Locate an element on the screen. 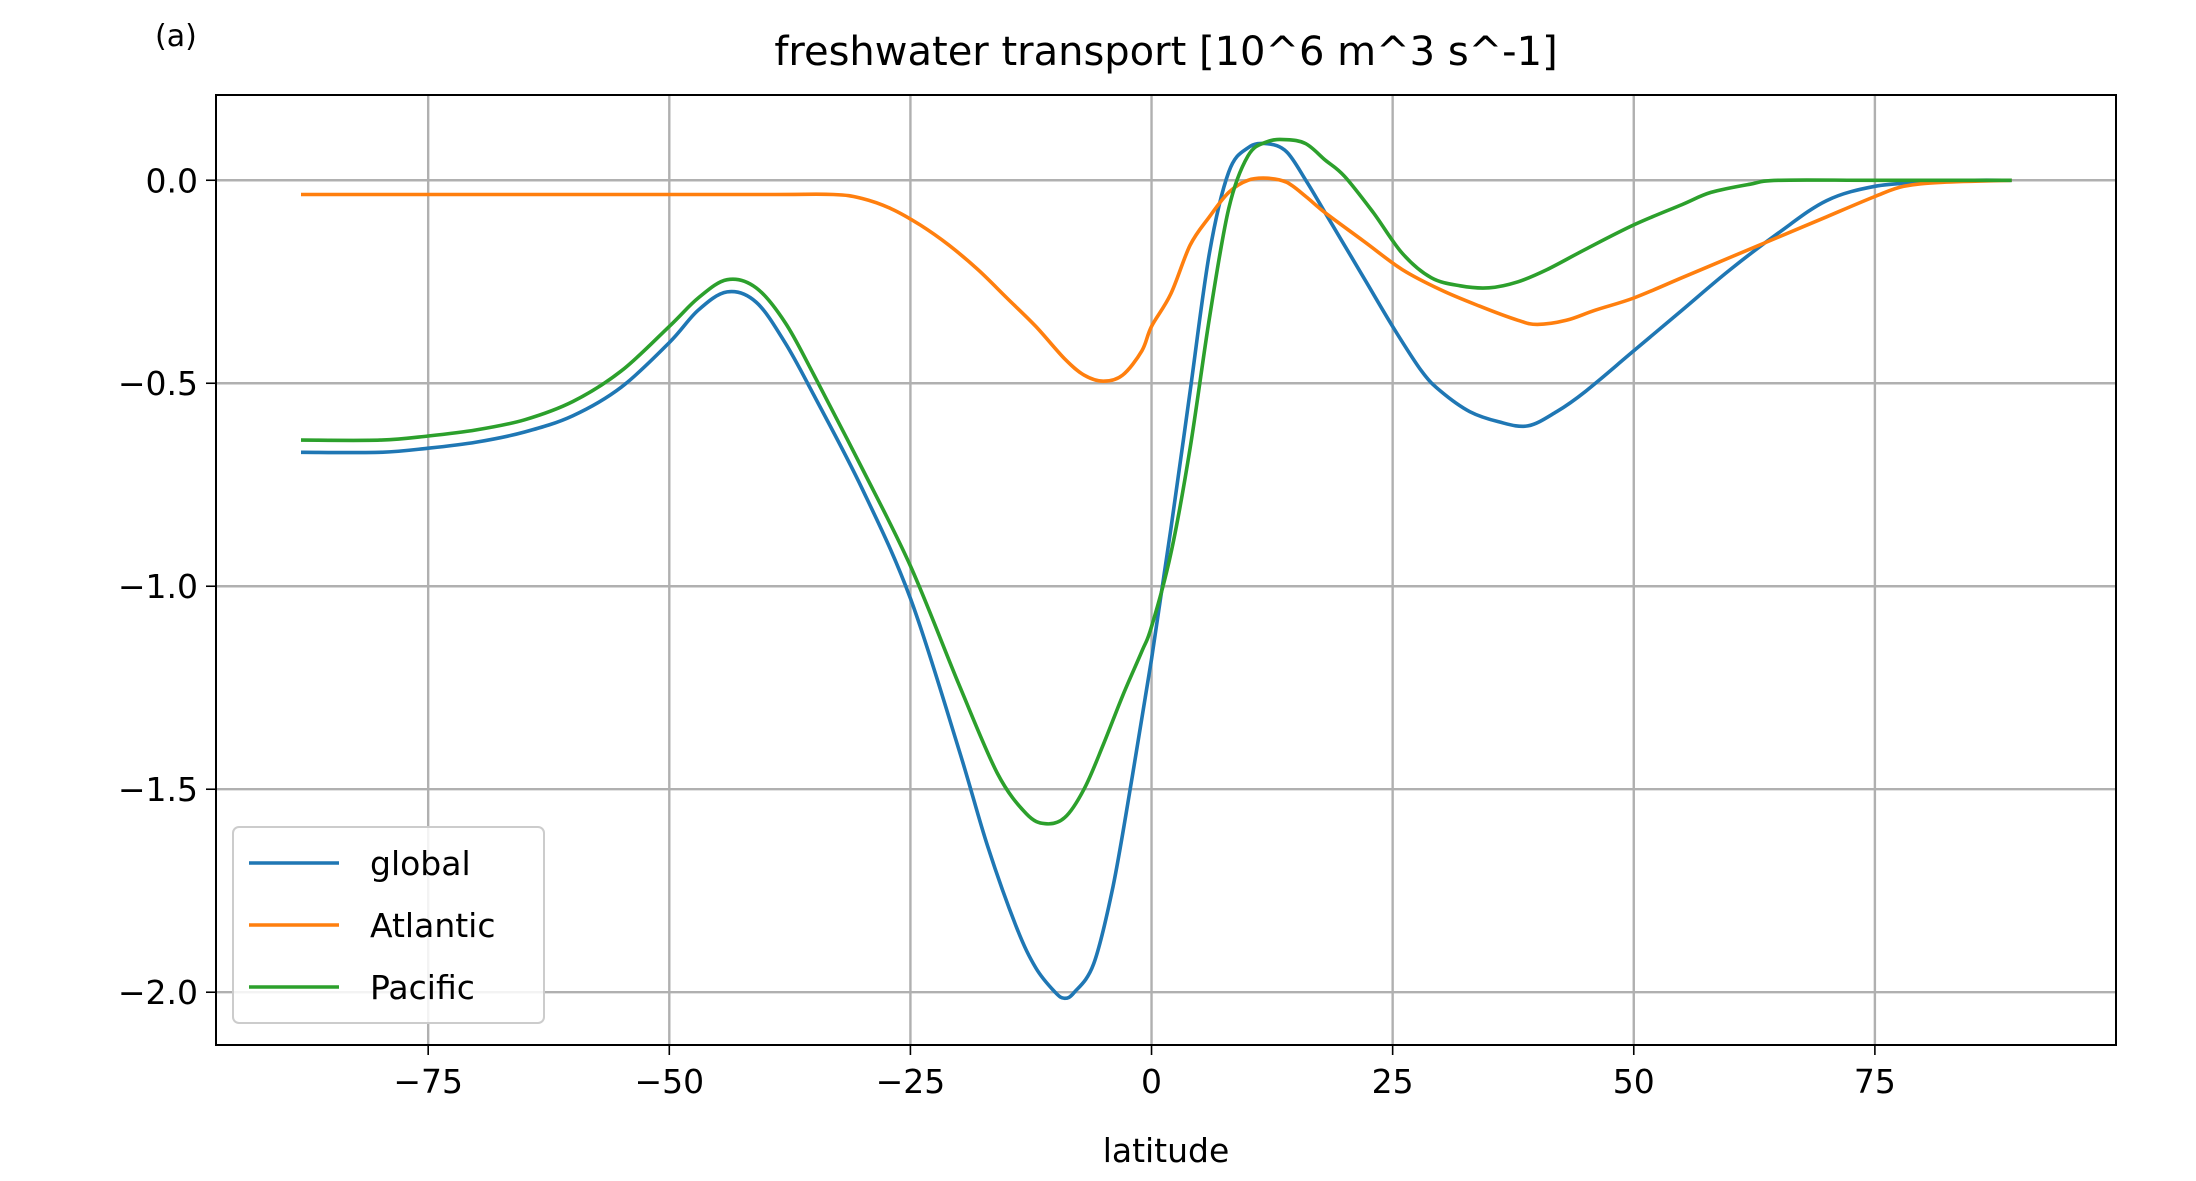 This screenshot has height=1181, width=2196. legend: global Atlantic Pacific is located at coordinates (388, 925).